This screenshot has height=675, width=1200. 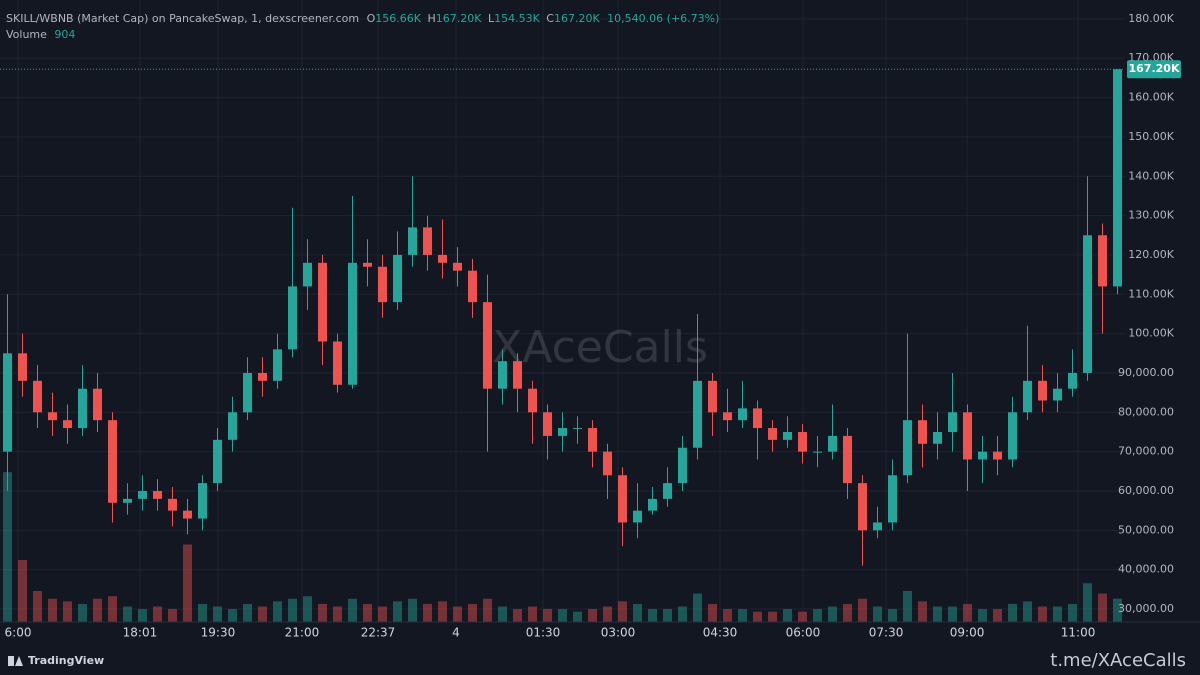 What do you see at coordinates (967, 633) in the screenshot?
I see `x-tick-label: 09:00` at bounding box center [967, 633].